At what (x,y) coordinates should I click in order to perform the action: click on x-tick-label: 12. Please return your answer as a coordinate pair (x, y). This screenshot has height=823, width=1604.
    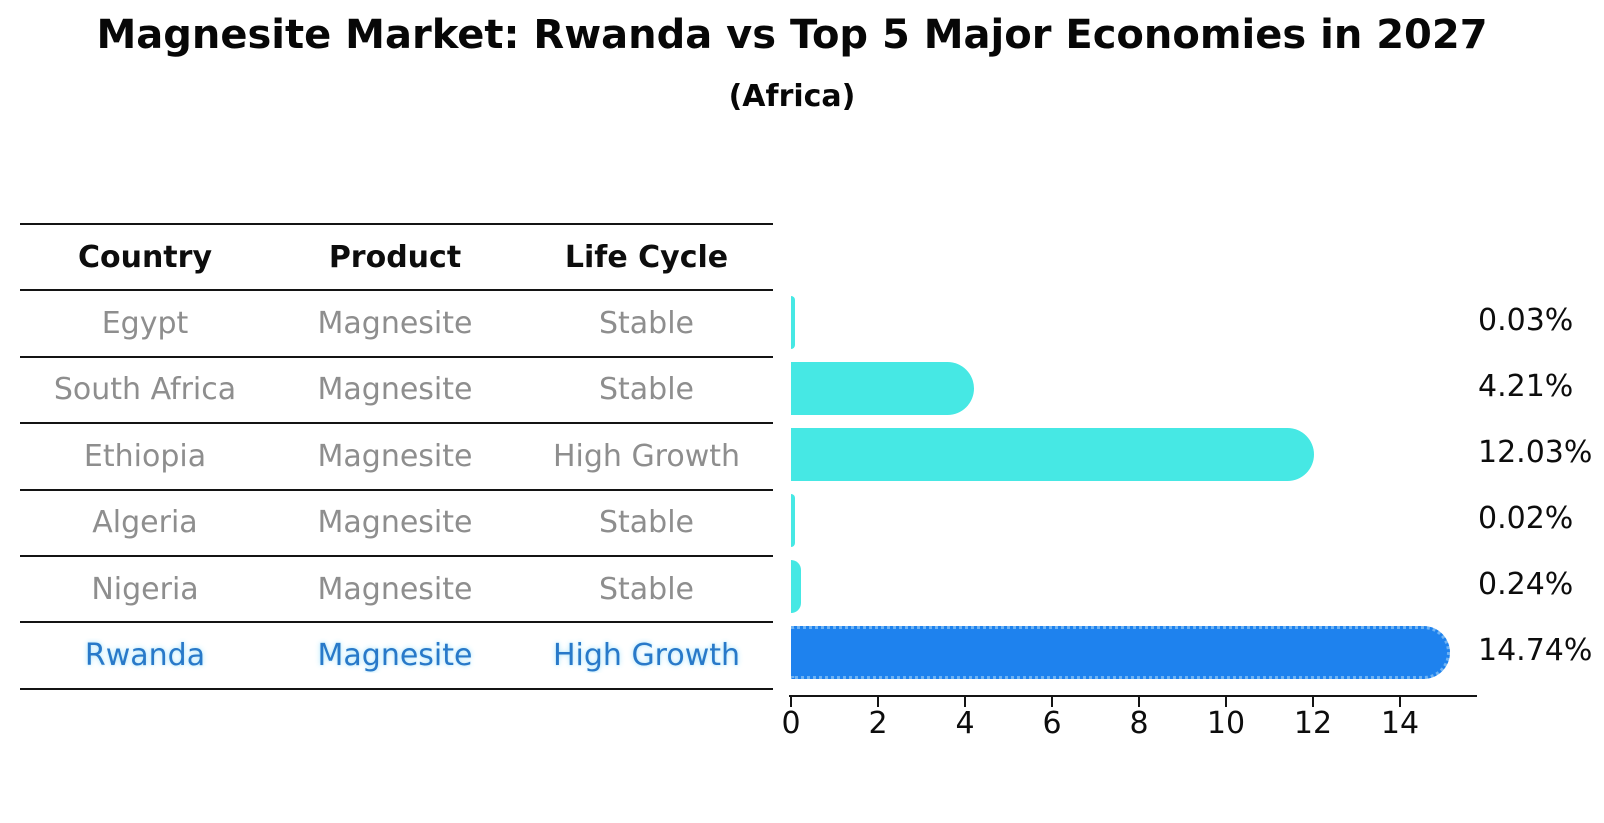
    Looking at the image, I should click on (1313, 723).